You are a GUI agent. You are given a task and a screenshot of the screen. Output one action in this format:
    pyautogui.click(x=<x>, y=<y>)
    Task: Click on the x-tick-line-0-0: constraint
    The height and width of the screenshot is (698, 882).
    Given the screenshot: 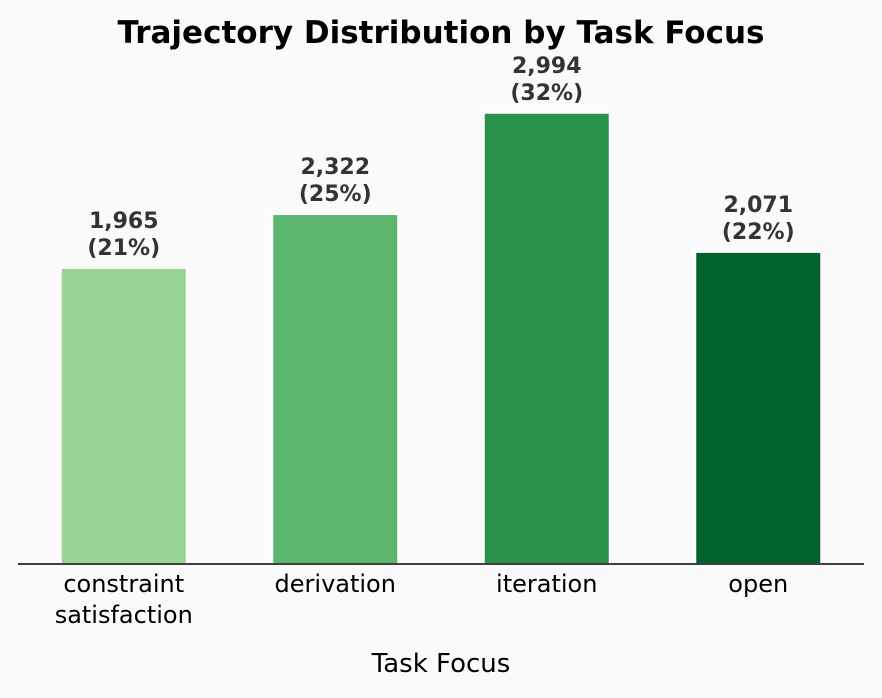 What is the action you would take?
    pyautogui.click(x=123, y=584)
    